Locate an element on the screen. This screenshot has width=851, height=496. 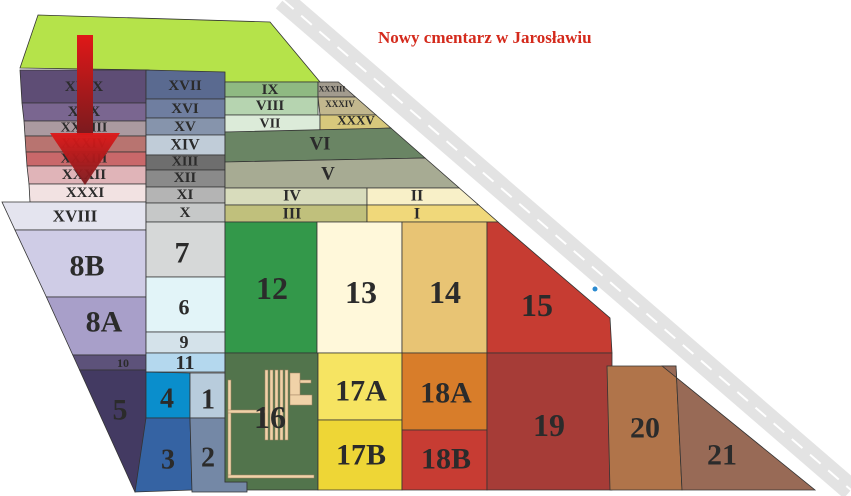
parcel-label: 15 is located at coordinates (537, 305).